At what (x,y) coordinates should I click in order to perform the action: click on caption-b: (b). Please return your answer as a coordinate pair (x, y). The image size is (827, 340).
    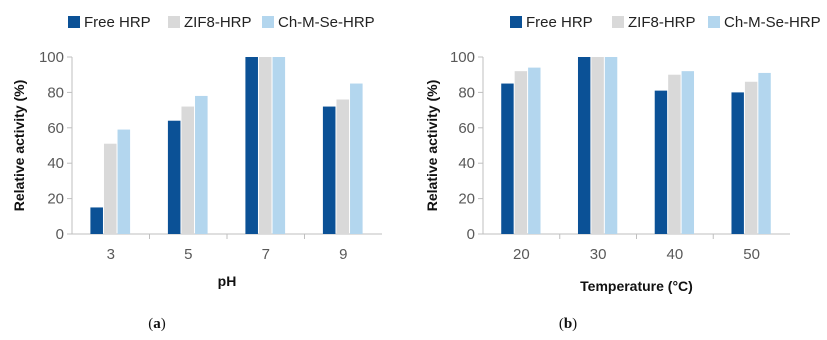
    Looking at the image, I should click on (568, 324).